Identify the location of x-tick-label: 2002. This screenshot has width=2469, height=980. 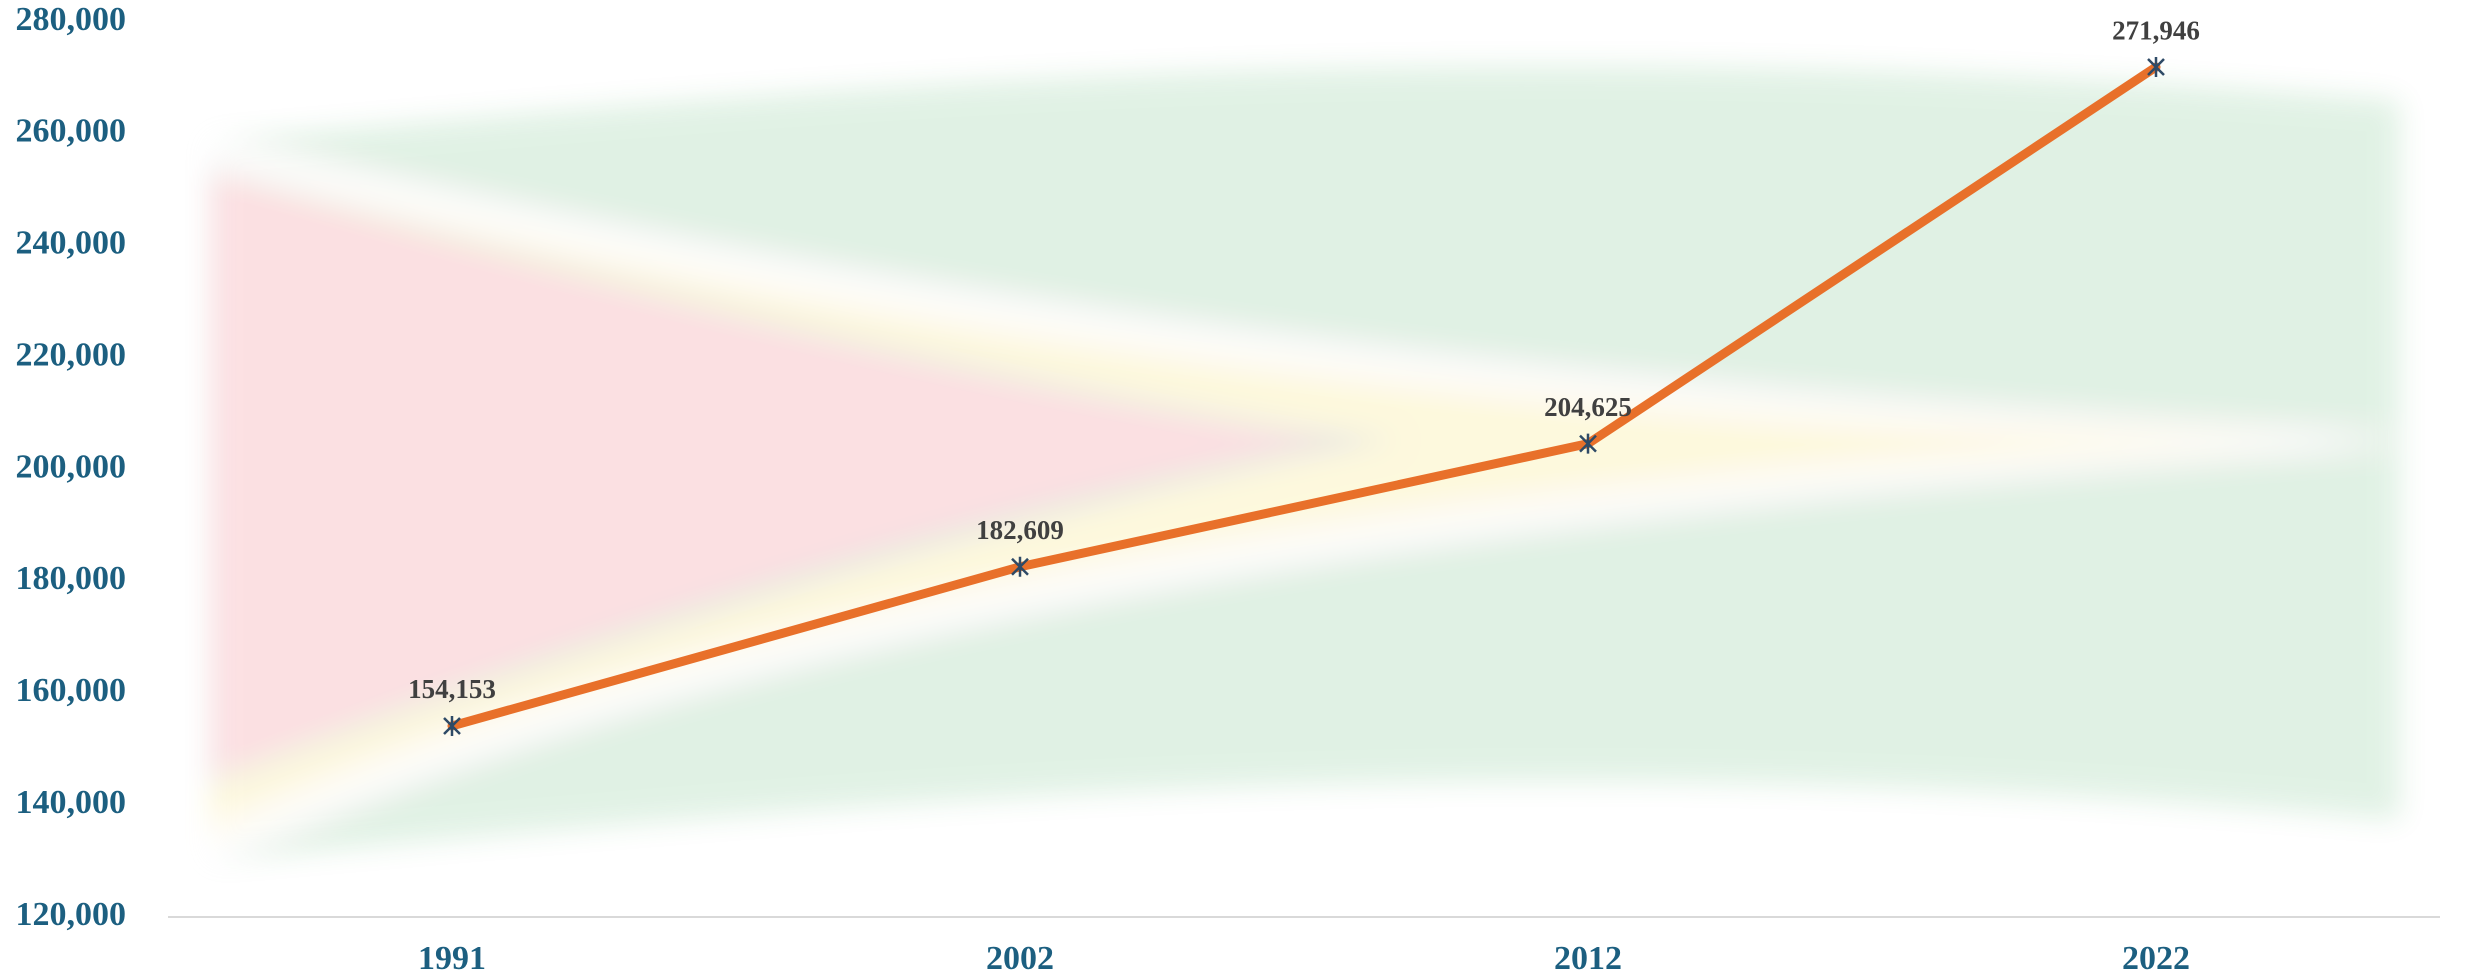
(1020, 958).